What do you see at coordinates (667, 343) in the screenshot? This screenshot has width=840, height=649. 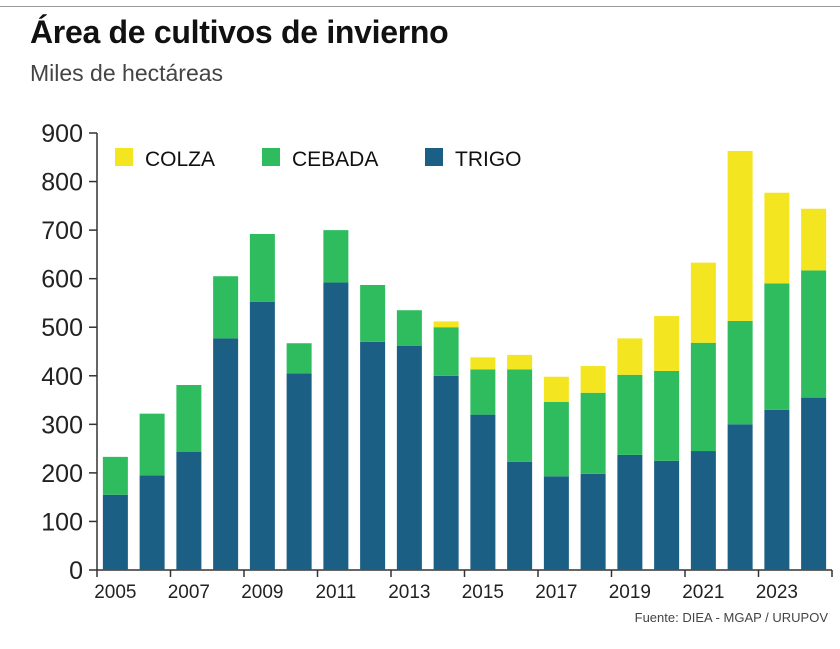 I see `bar-colza-2020` at bounding box center [667, 343].